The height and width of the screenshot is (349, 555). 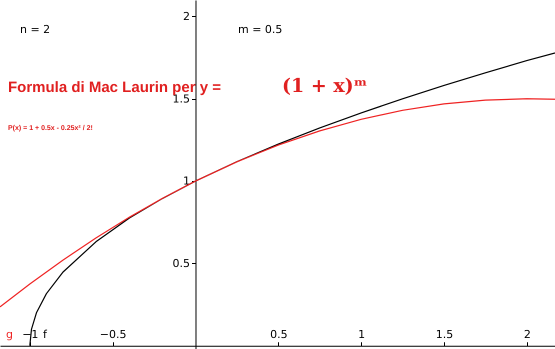 I want to click on series-label: g, so click(x=9, y=334).